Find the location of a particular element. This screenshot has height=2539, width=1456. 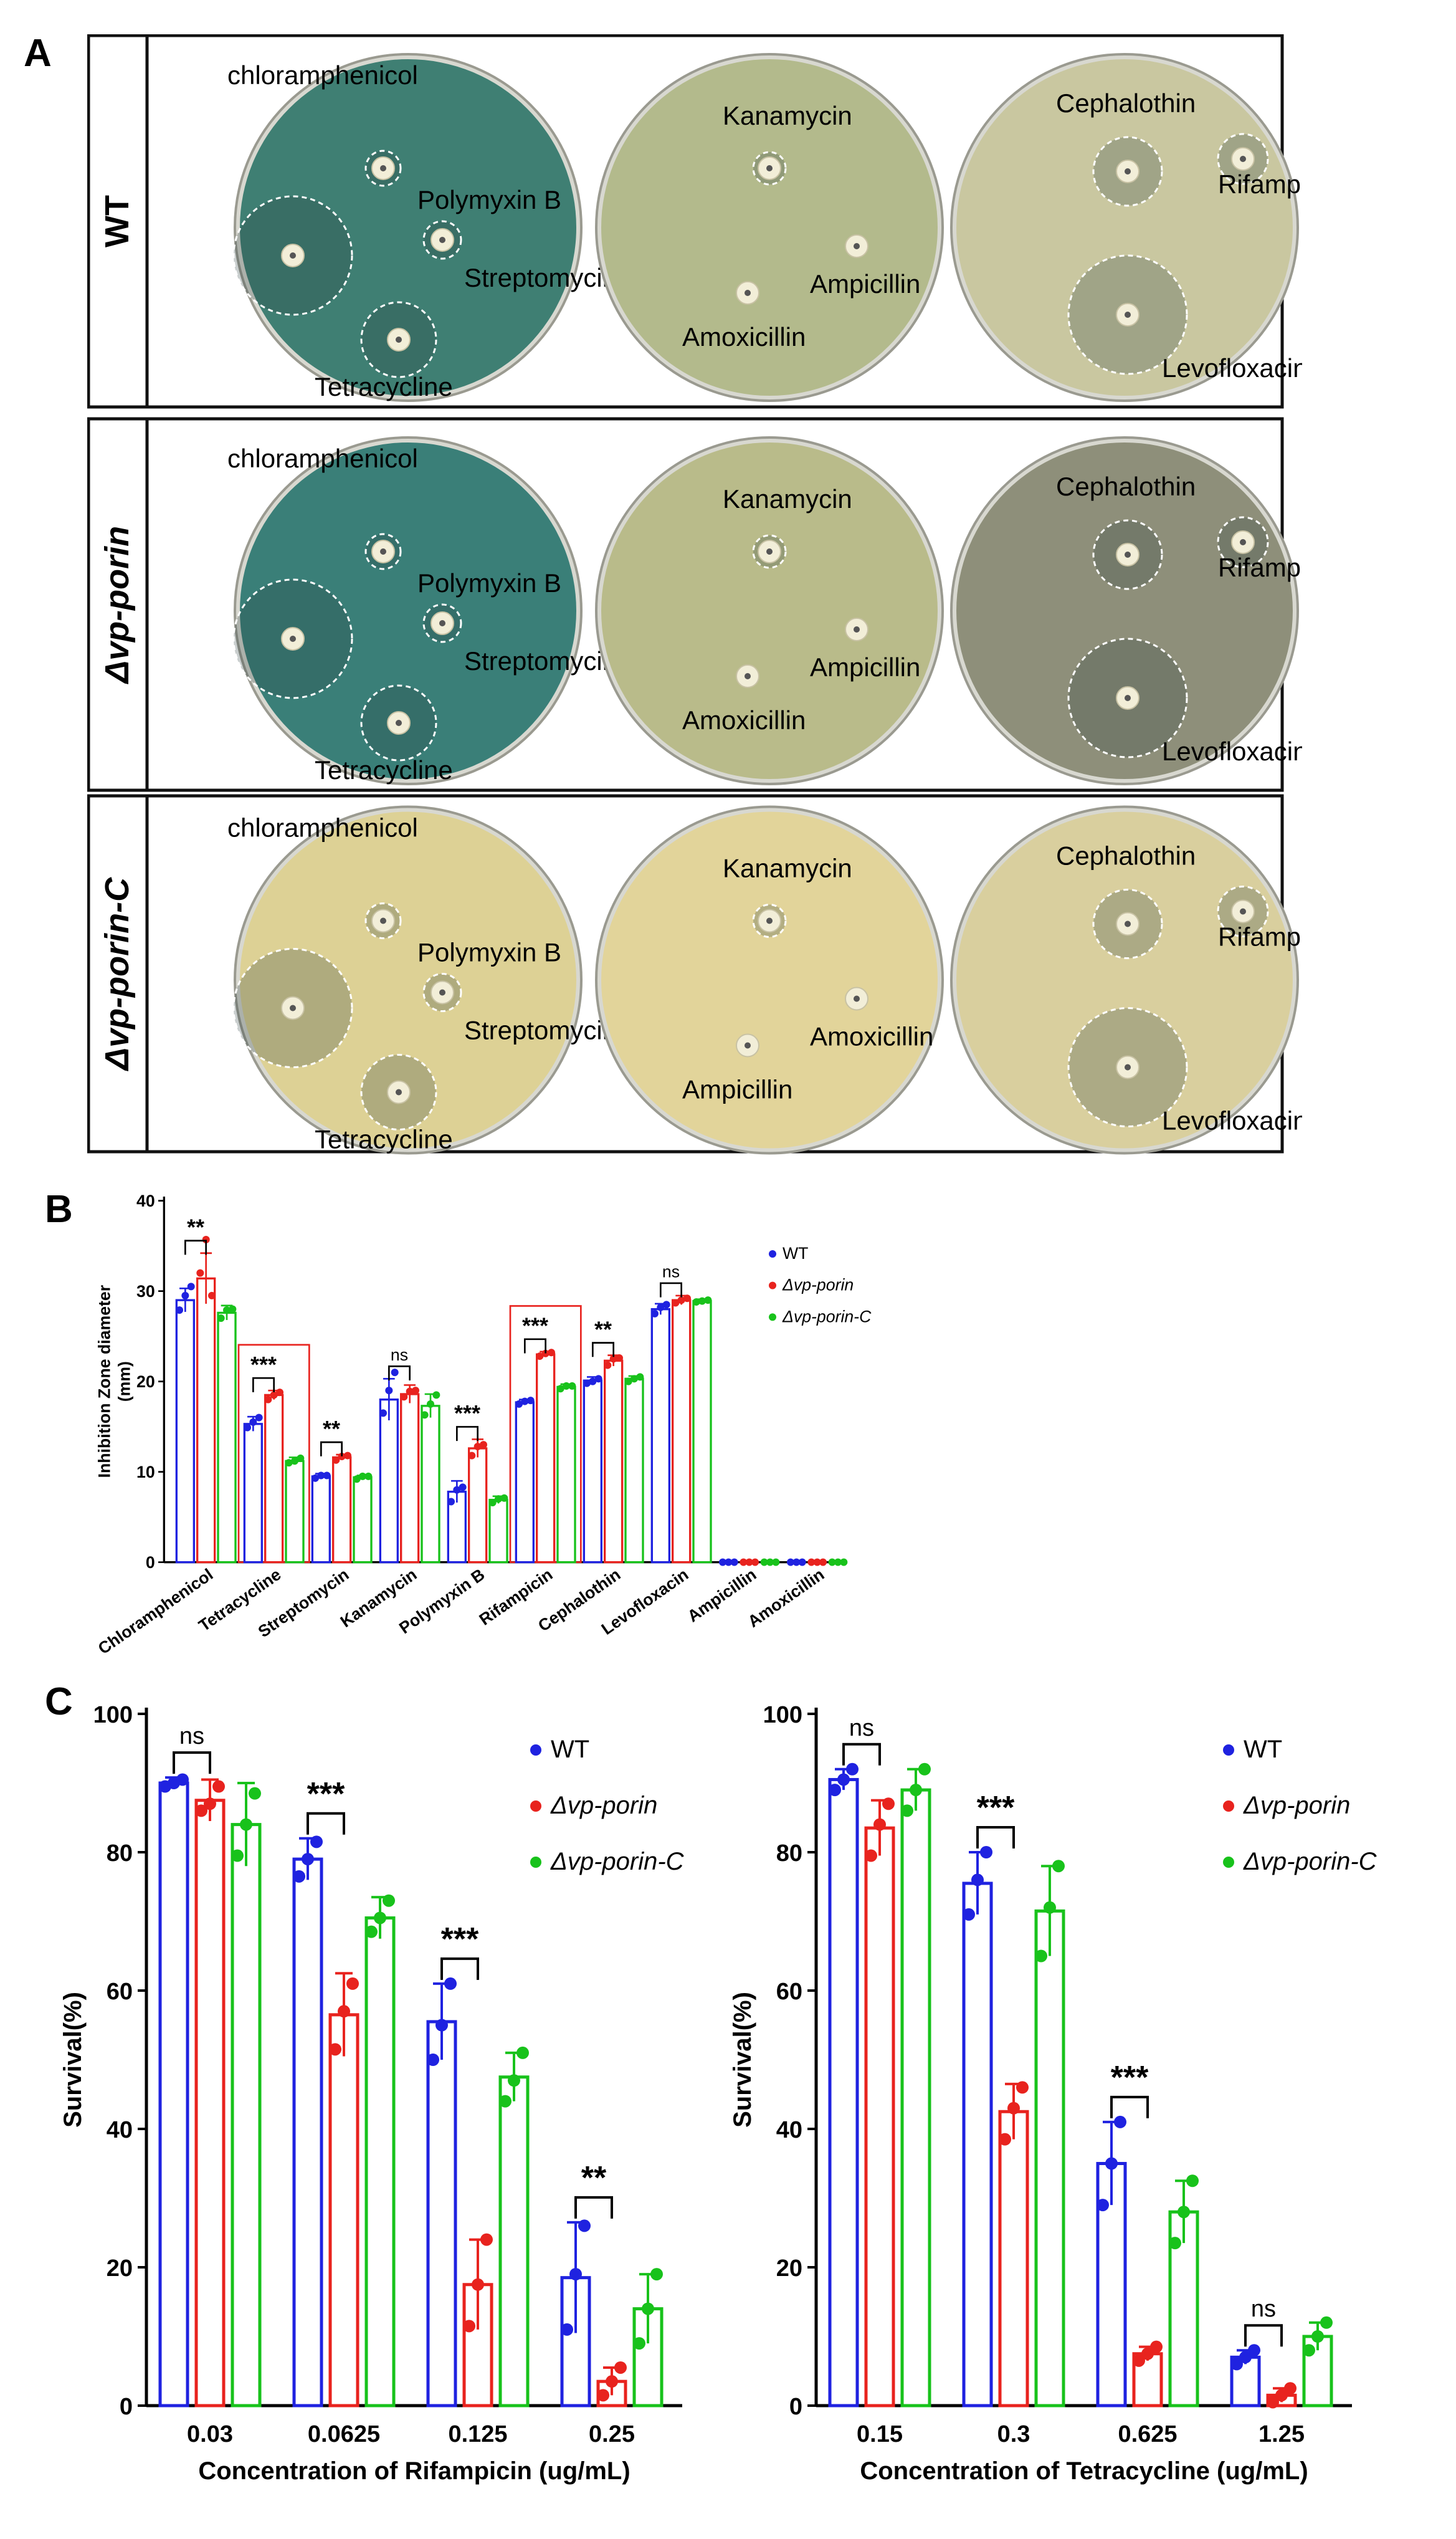

legend-label-wt: WT is located at coordinates (795, 1253).